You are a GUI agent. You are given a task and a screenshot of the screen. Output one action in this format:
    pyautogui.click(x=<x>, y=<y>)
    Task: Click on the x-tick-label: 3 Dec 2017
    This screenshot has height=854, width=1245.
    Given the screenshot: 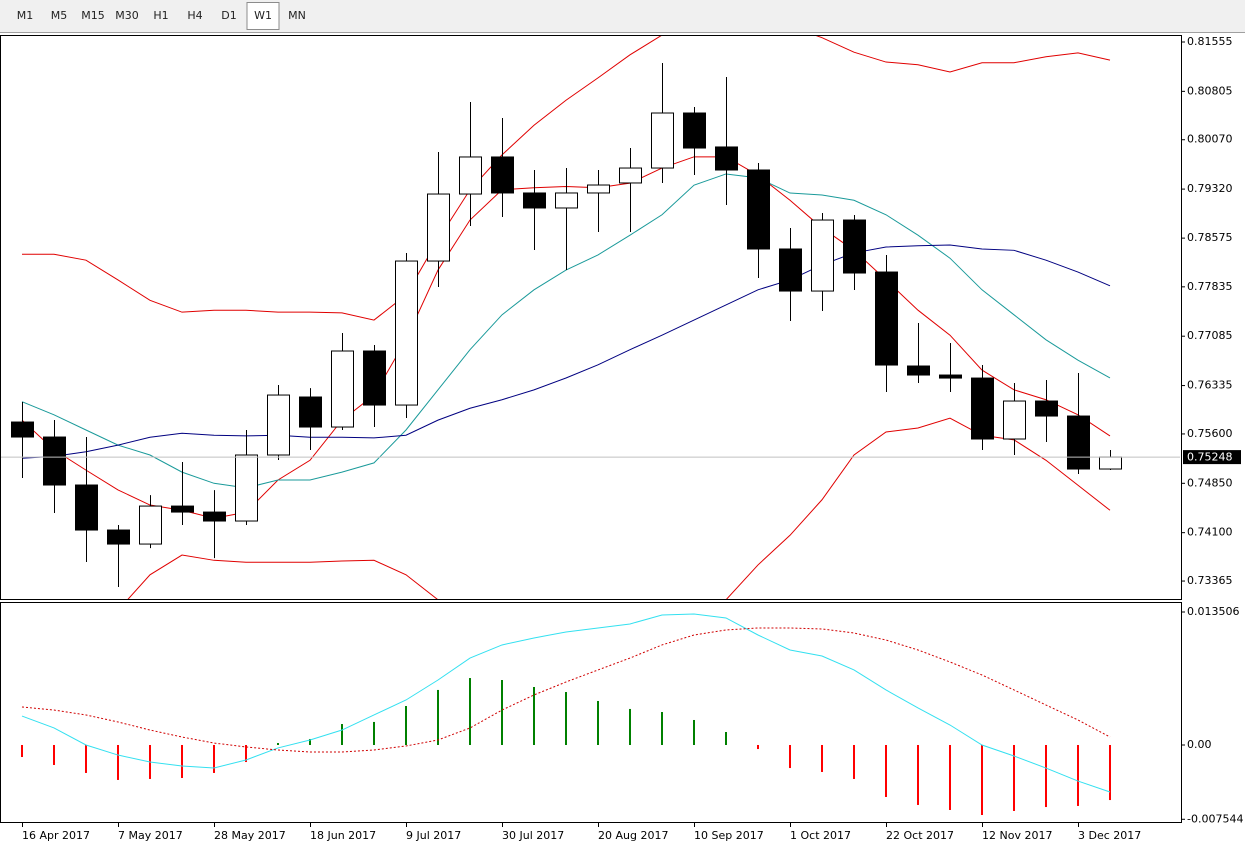 What is the action you would take?
    pyautogui.click(x=1109, y=835)
    